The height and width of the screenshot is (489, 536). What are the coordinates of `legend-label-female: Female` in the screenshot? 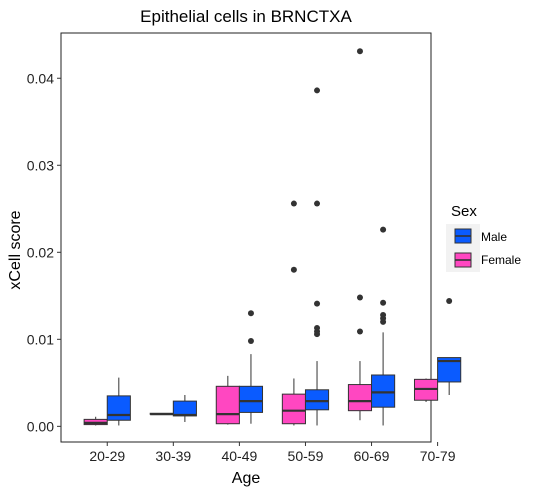 It's located at (501, 260).